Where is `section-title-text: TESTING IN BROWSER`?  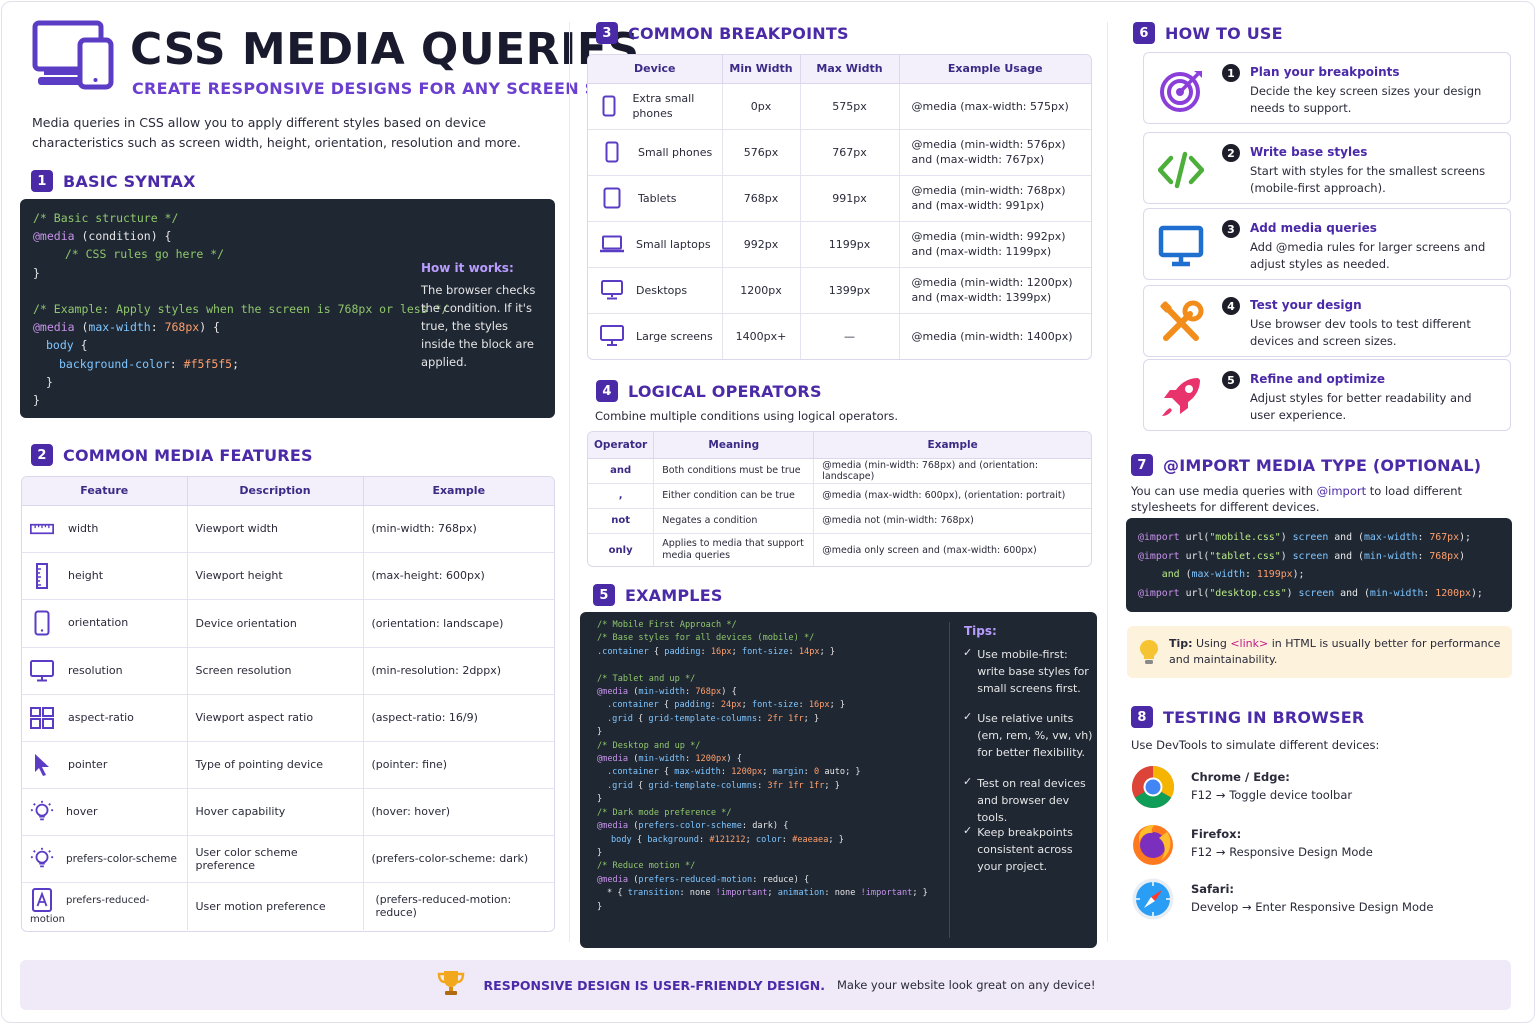 section-title-text: TESTING IN BROWSER is located at coordinates (1264, 717).